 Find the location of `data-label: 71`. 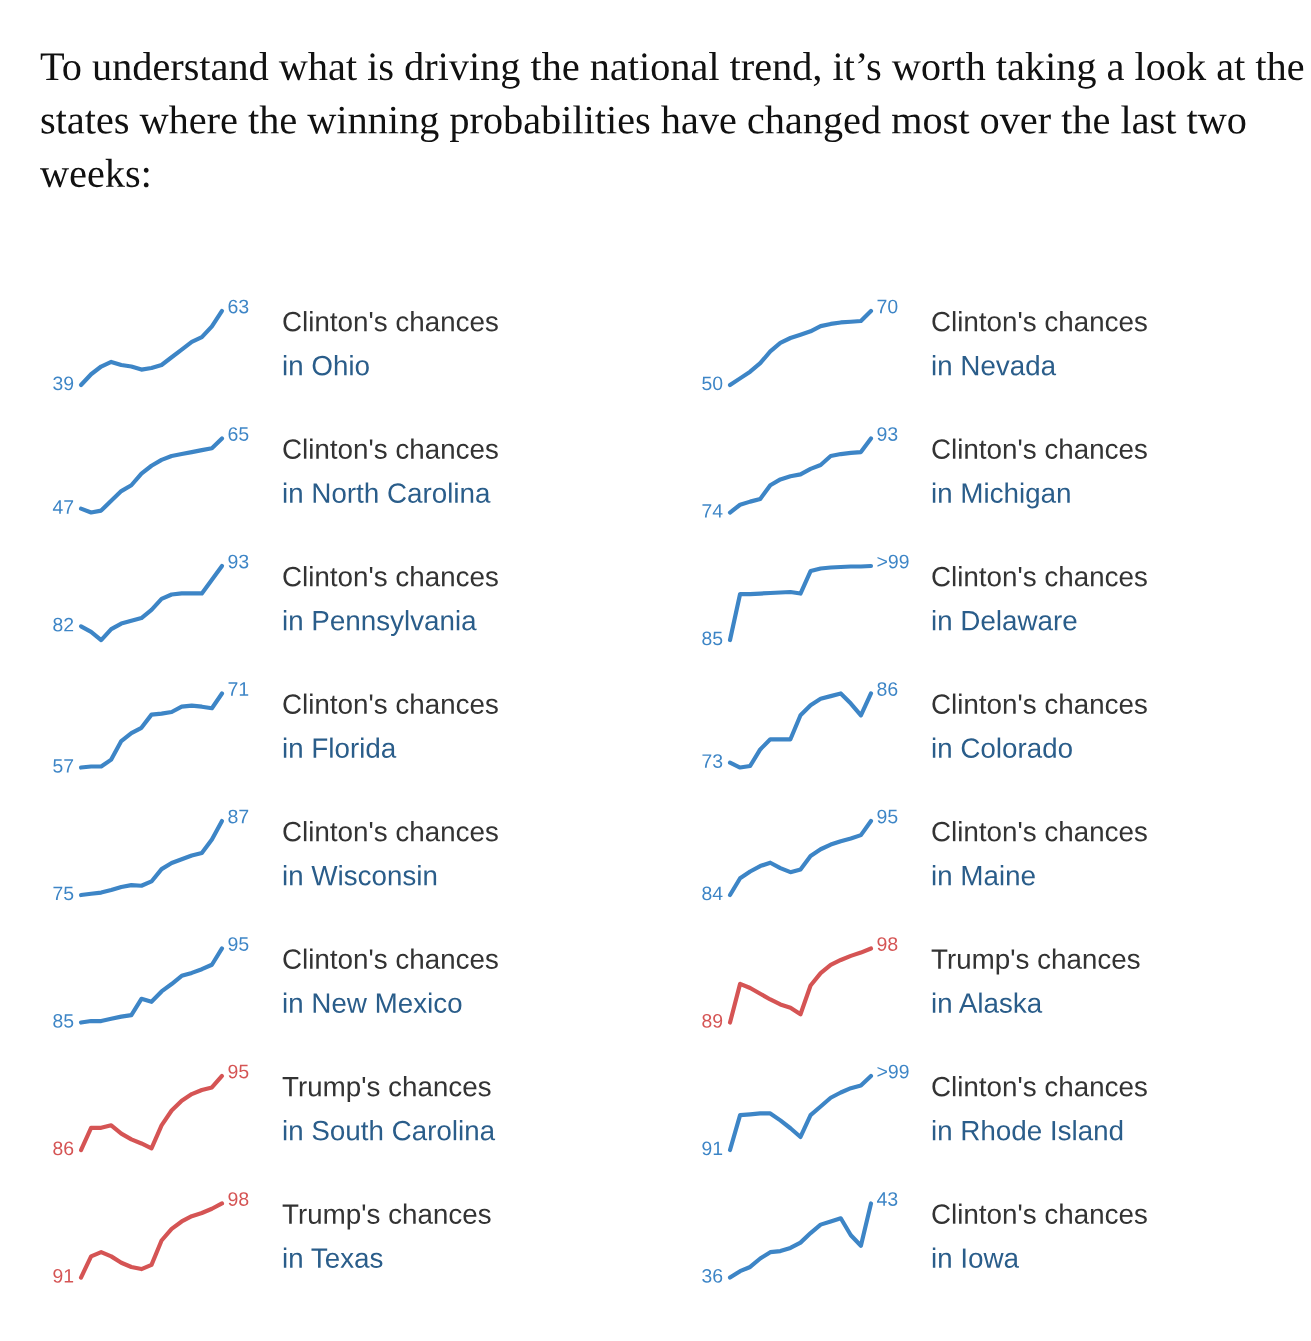

data-label: 71 is located at coordinates (238, 689).